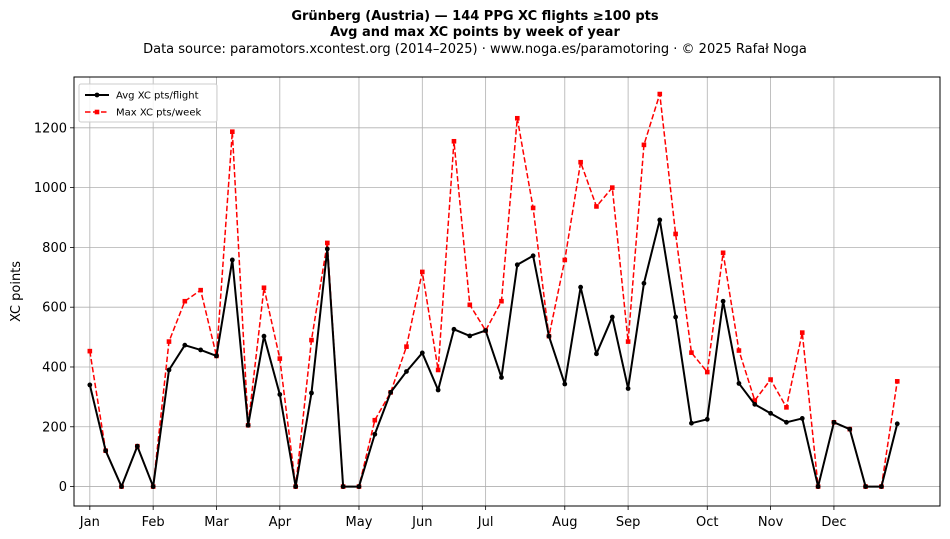  What do you see at coordinates (54, 367) in the screenshot?
I see `y-tick-label: 400` at bounding box center [54, 367].